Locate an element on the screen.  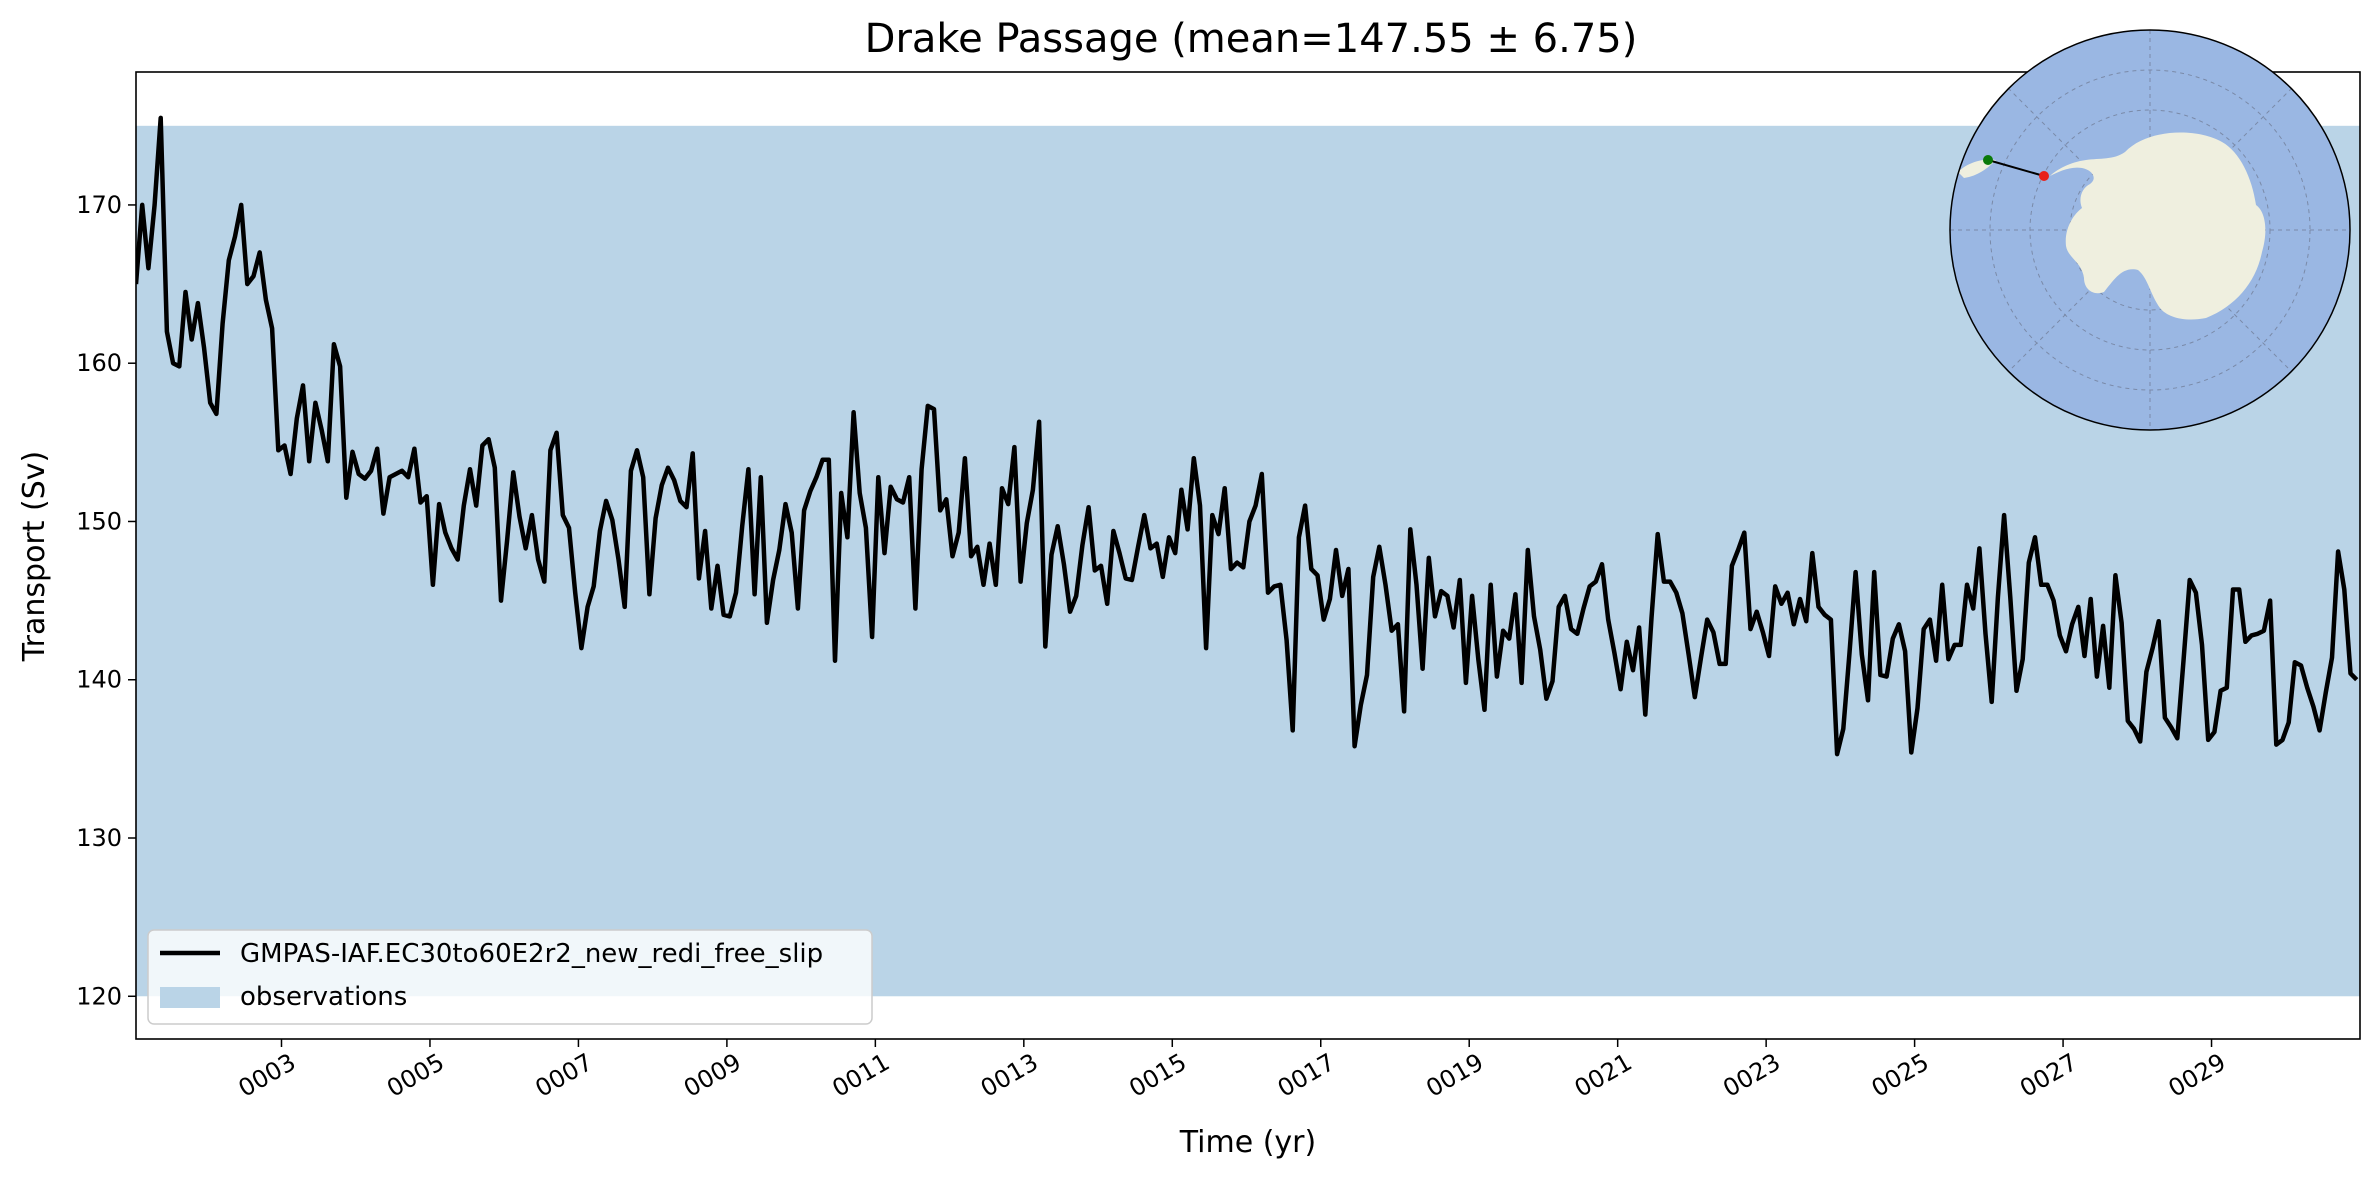
antarctica-landmass is located at coordinates (2158, 226).